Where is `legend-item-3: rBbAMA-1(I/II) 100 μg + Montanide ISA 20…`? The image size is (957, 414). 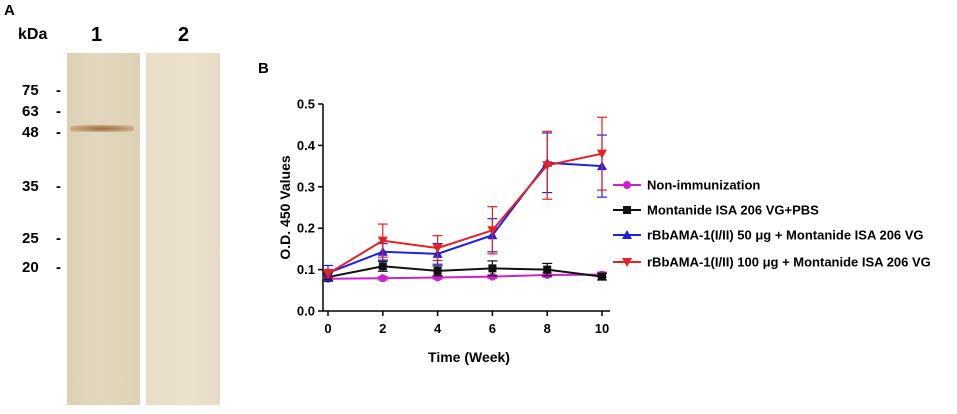 legend-item-3: rBbAMA-1(I/II) 100 μg + Montanide ISA 20… is located at coordinates (772, 262).